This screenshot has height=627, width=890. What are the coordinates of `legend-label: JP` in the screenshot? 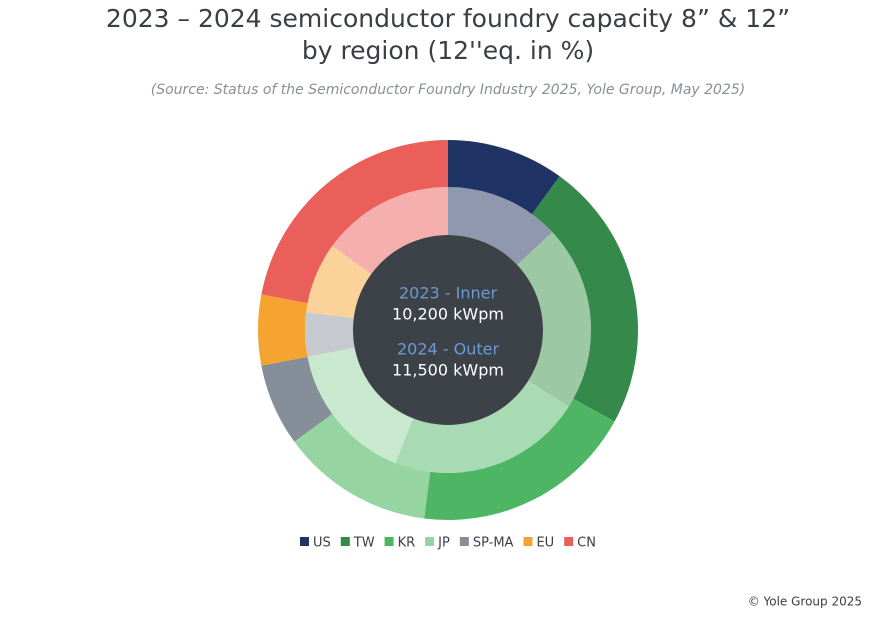 It's located at (443, 543).